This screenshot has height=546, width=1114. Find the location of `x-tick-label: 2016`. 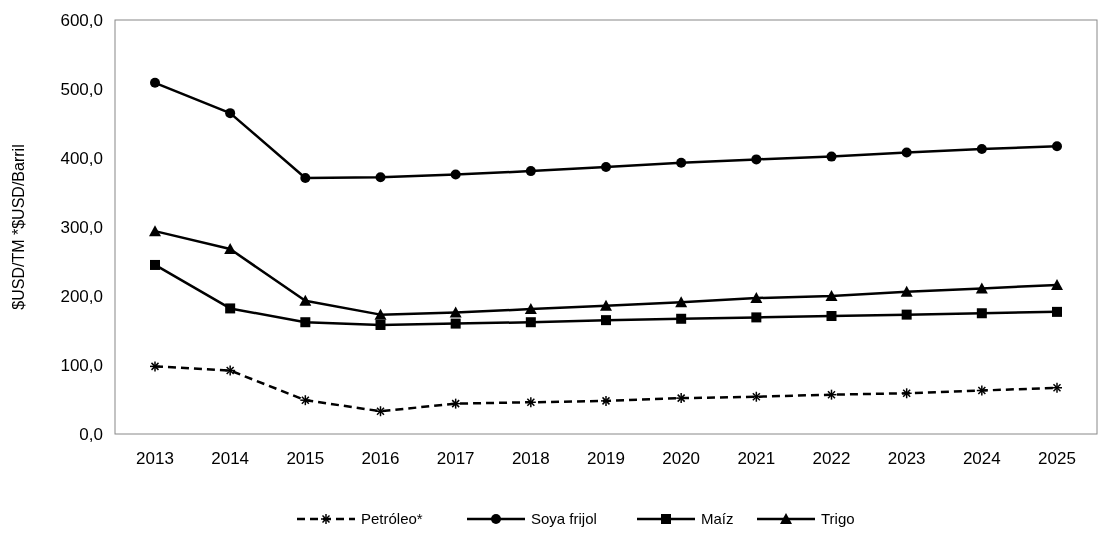

x-tick-label: 2016 is located at coordinates (380, 458).